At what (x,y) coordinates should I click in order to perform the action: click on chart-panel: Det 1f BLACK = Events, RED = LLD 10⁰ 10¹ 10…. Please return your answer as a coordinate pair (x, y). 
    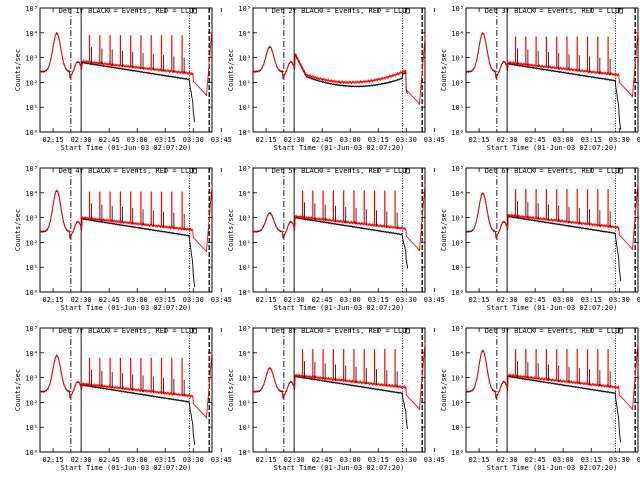
    Looking at the image, I should click on (123, 78).